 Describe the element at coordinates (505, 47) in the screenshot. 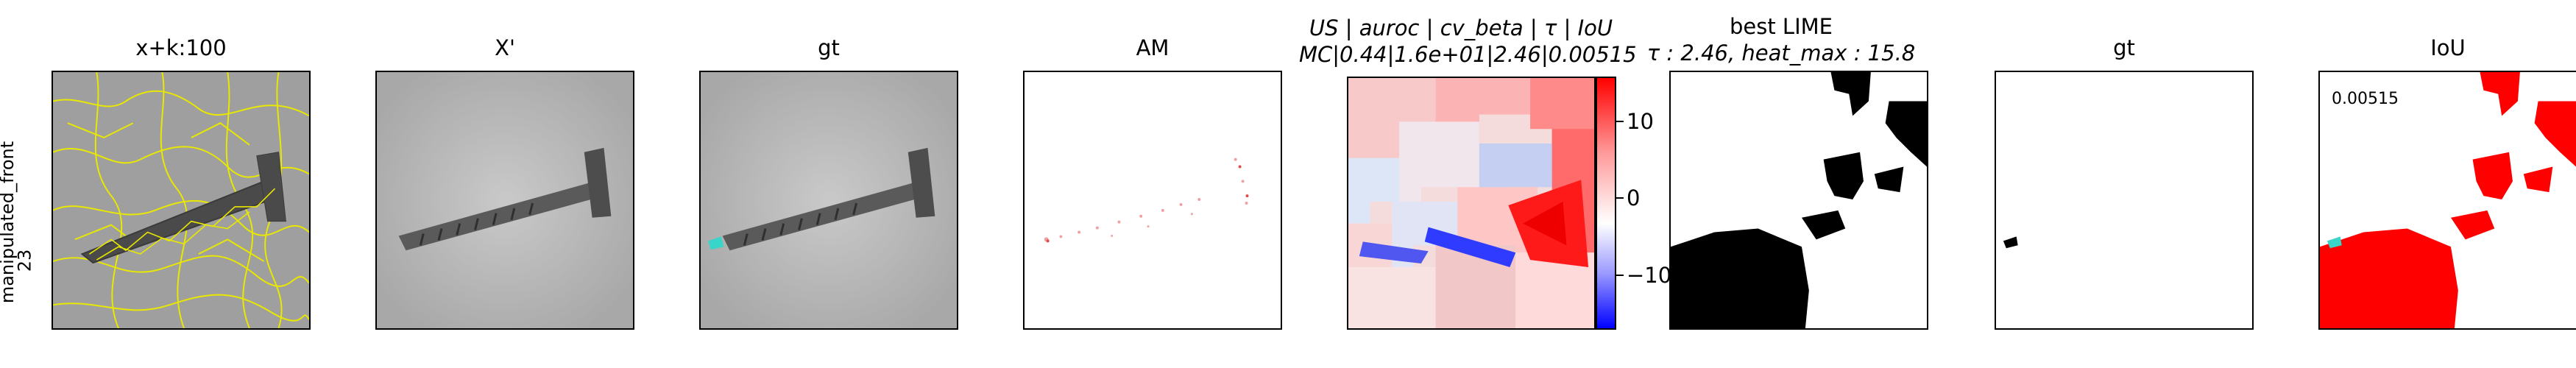

I see `panel-title-xprime: X'` at that location.